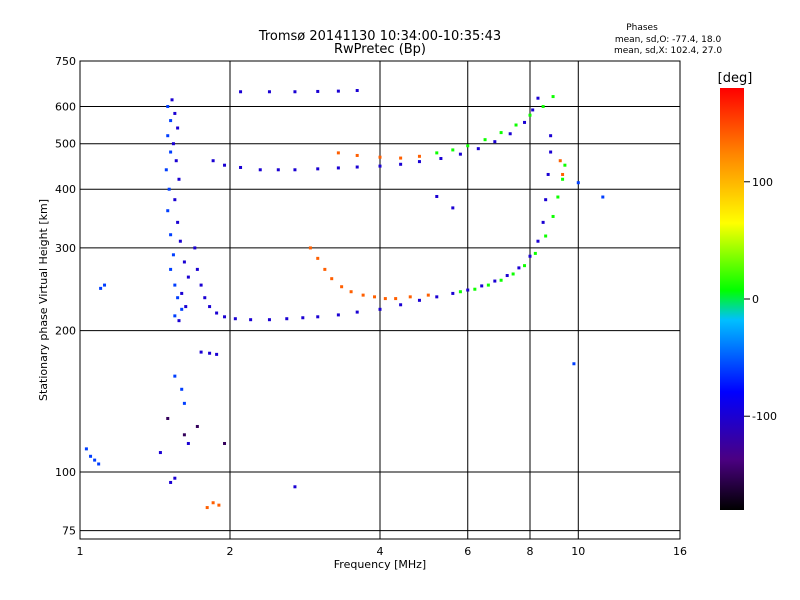 The image size is (800, 600). What do you see at coordinates (65, 296) in the screenshot?
I see `y-axis-ticks: 75 100 200 300 400 500 600 750` at bounding box center [65, 296].